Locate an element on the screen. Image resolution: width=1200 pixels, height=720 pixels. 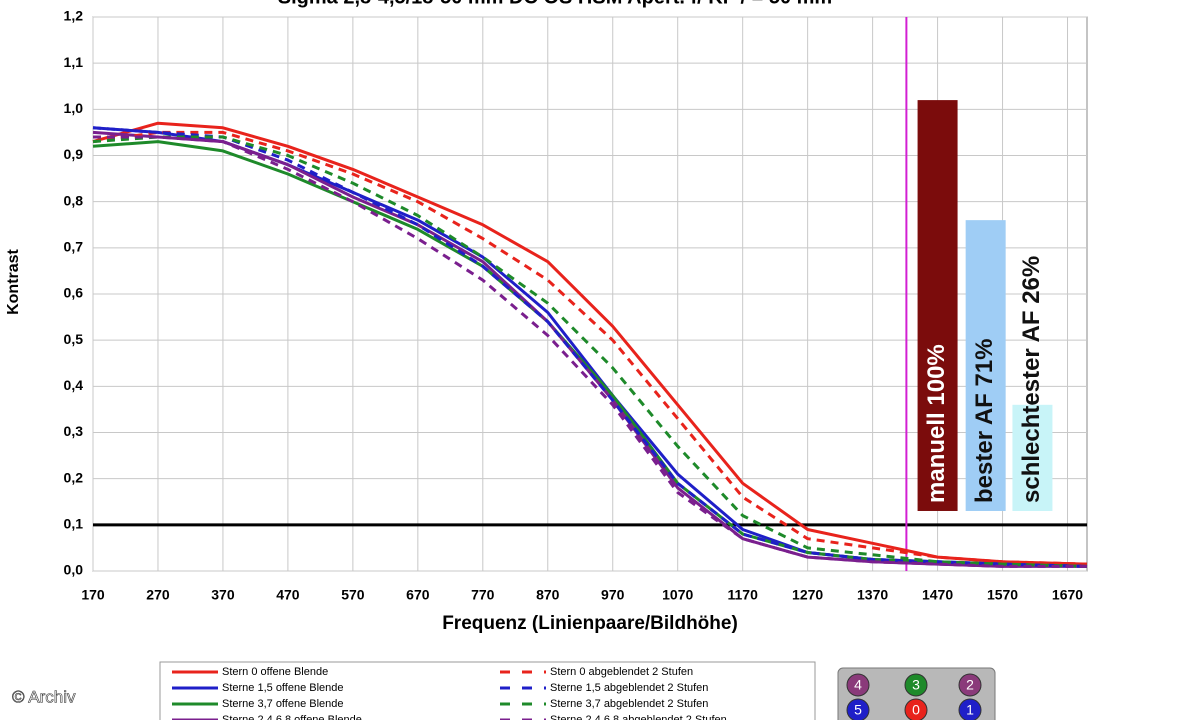
x-tick-label: 1070 is located at coordinates (677, 595).